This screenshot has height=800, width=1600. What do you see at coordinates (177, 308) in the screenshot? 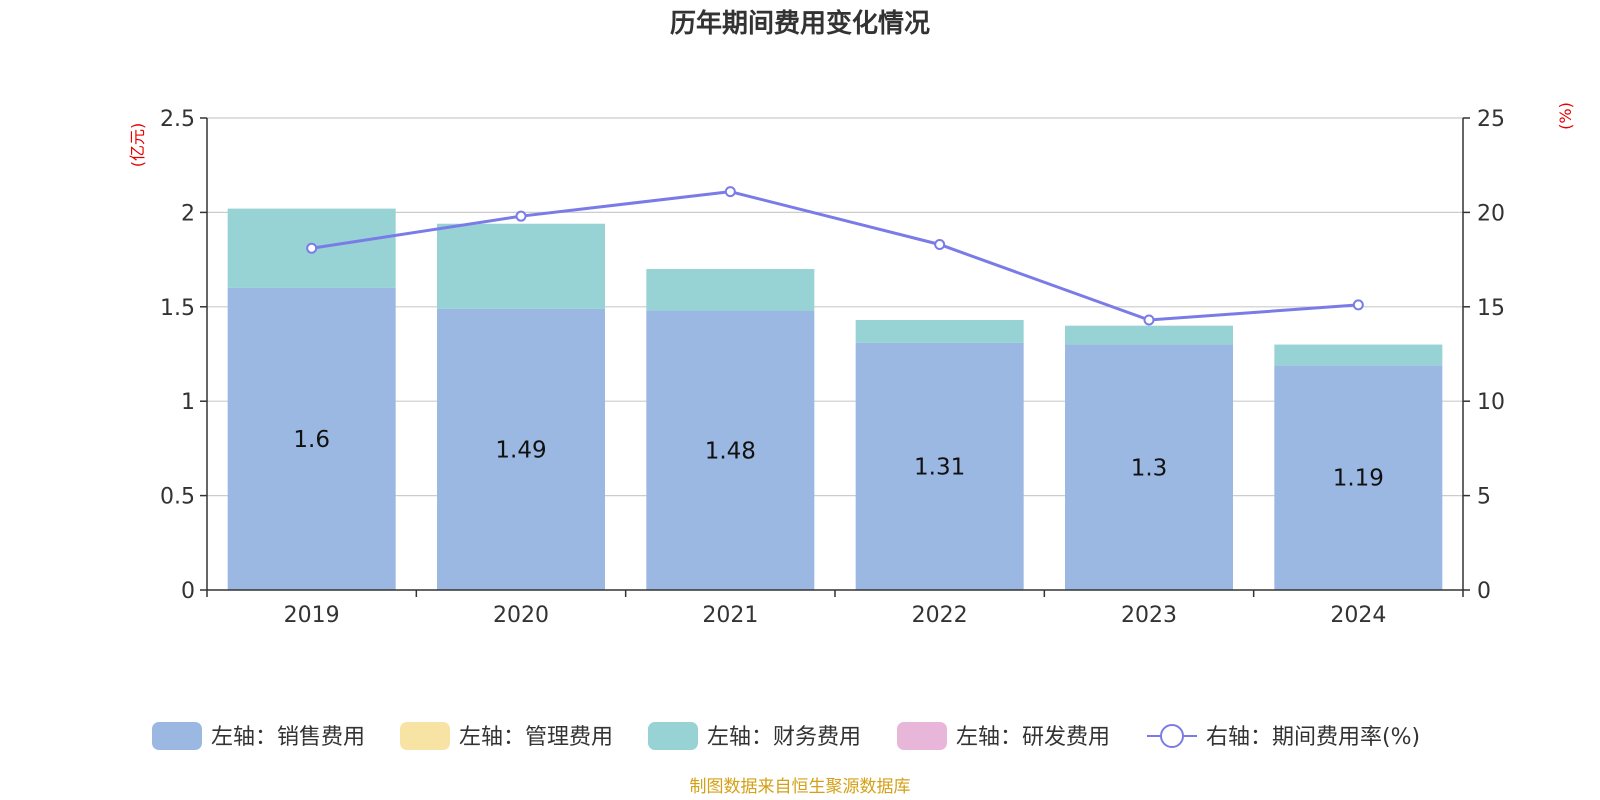
I see `left-axis-tick-label: 1.5` at bounding box center [177, 308].